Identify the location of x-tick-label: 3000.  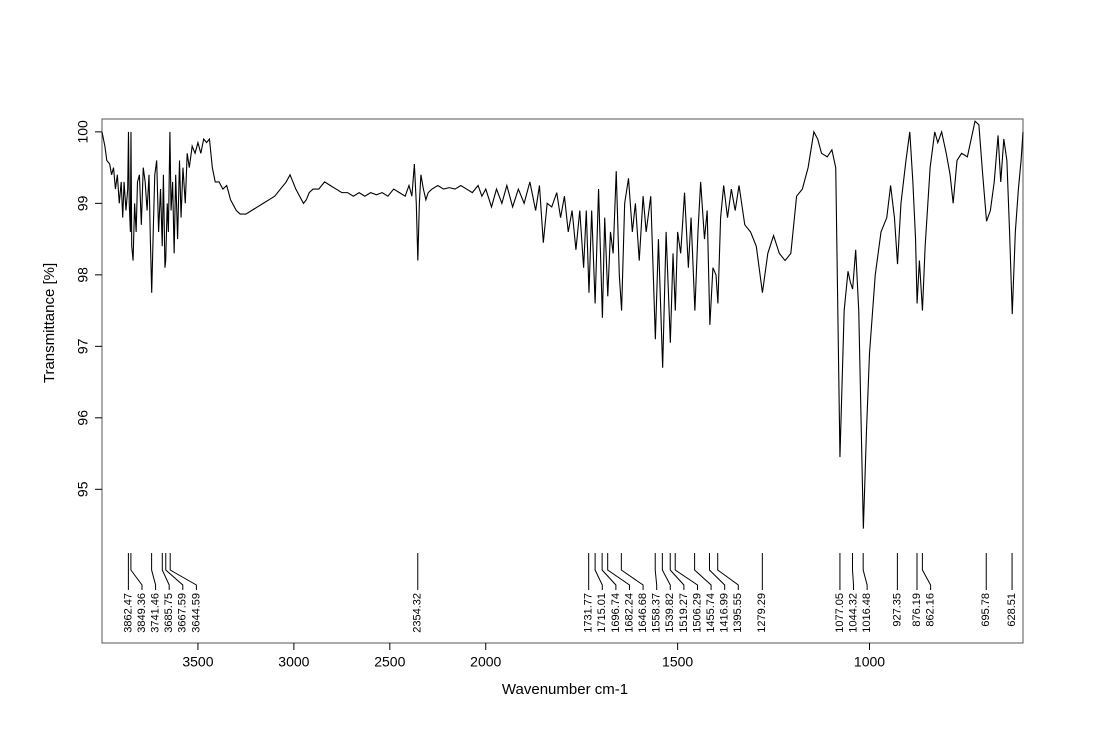
(293, 662).